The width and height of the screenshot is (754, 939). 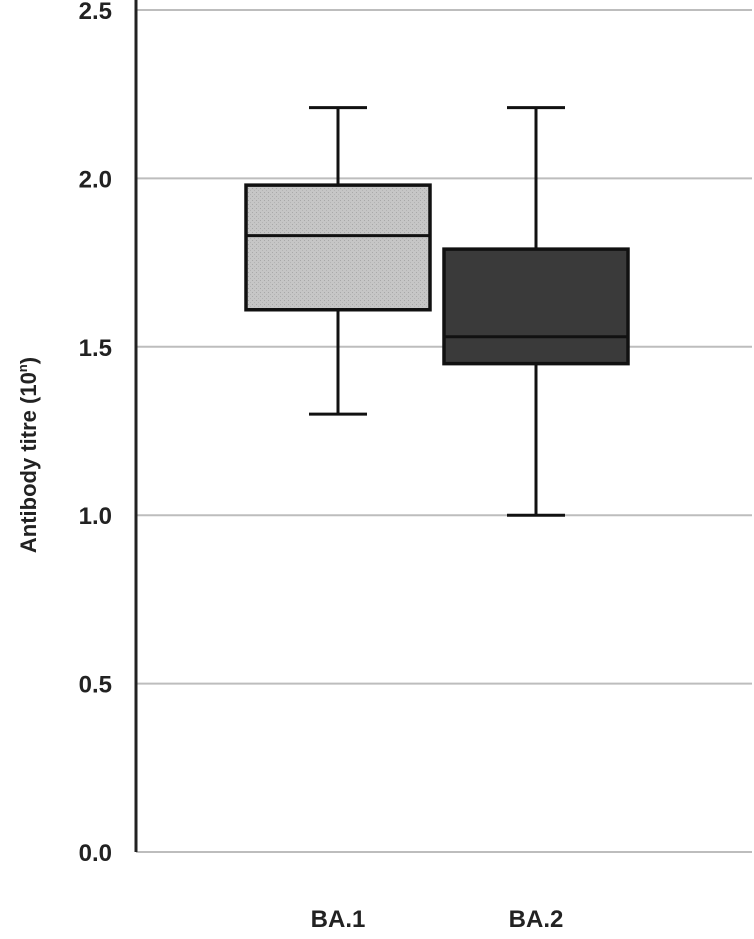 I want to click on y-tick-label: 2.5, so click(x=95, y=12).